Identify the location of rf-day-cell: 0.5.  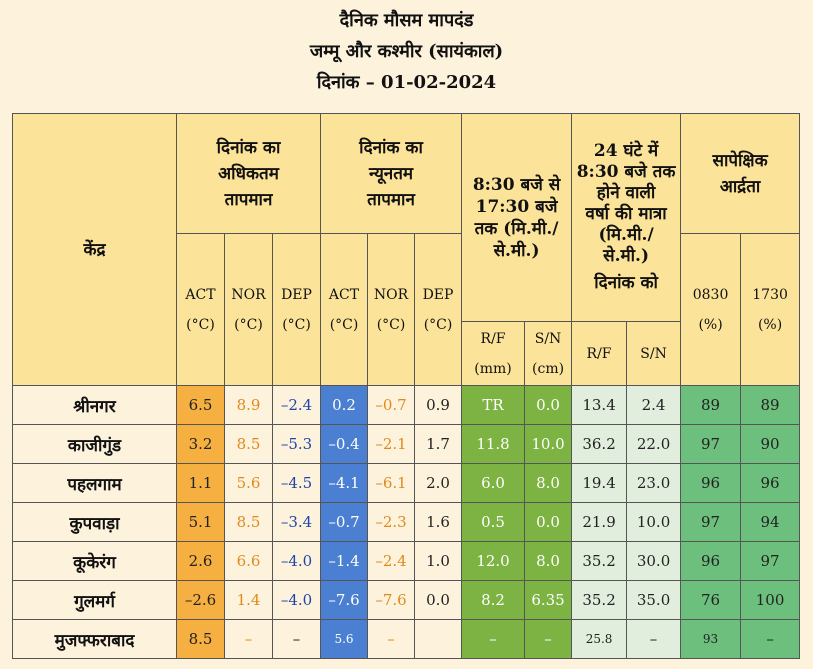
(493, 522).